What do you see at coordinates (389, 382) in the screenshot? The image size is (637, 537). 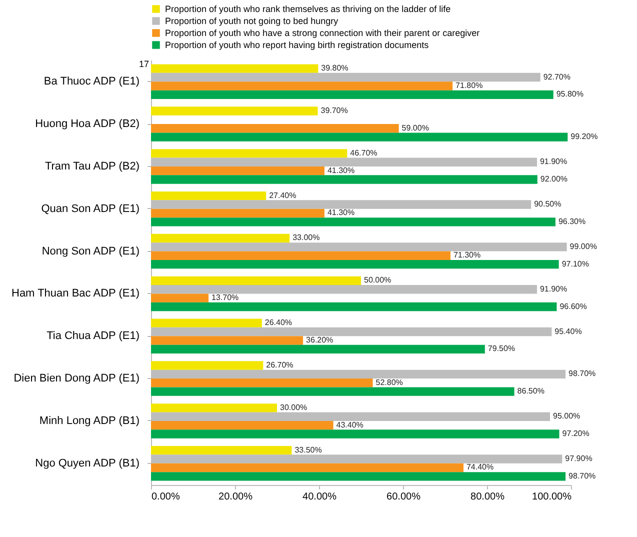 I see `data-label: 52.80%` at bounding box center [389, 382].